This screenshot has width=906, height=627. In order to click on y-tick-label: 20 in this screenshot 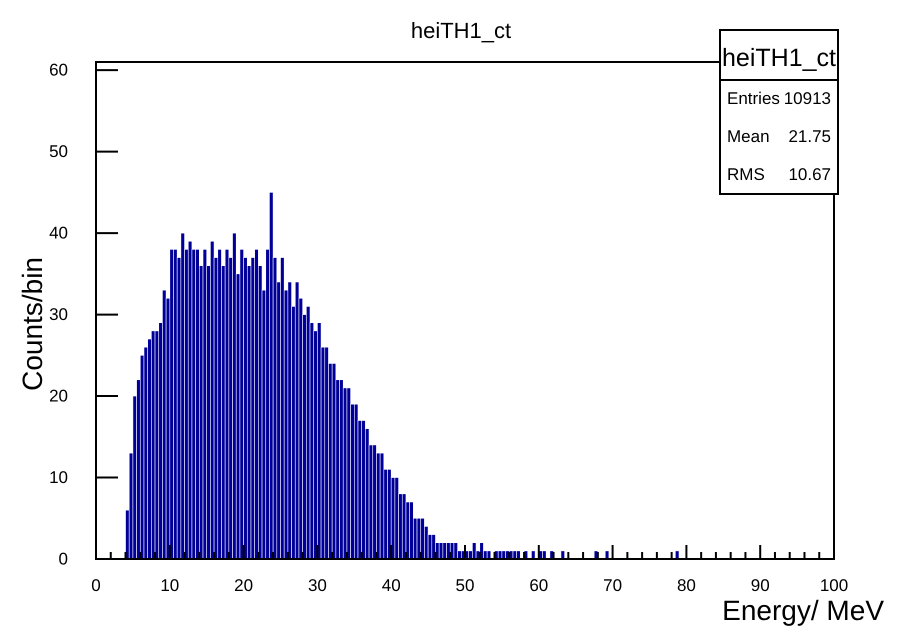, I will do `click(58, 396)`.